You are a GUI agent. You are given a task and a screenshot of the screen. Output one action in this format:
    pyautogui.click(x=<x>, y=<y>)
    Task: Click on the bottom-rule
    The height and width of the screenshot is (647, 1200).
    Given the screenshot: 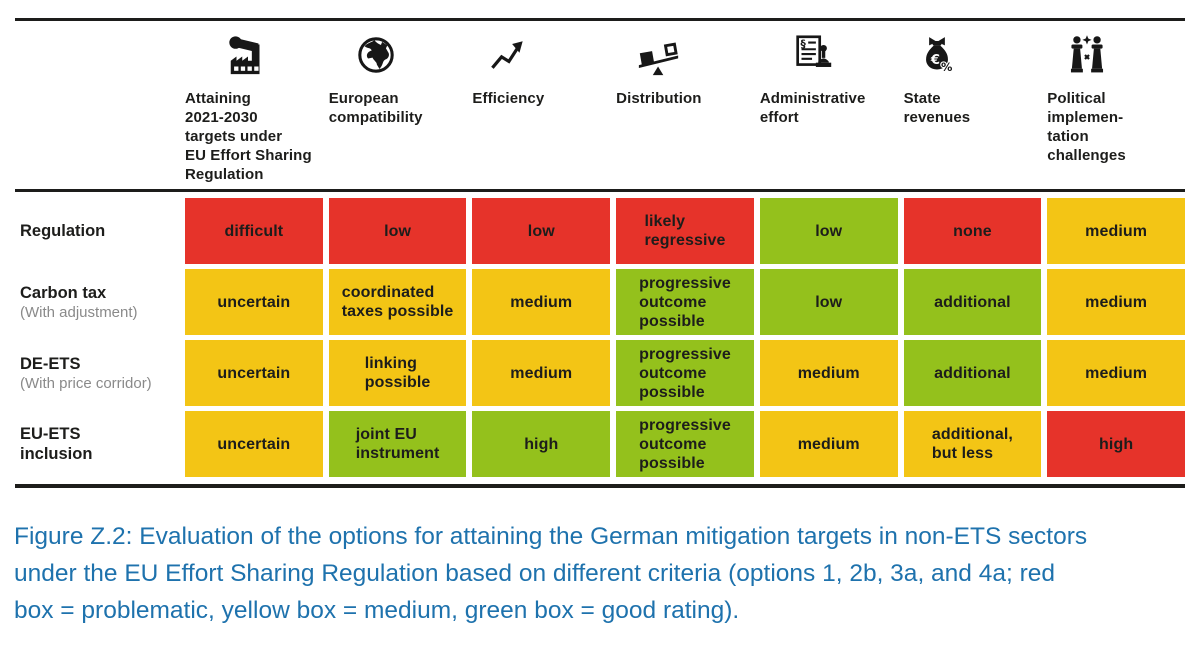 What is the action you would take?
    pyautogui.click(x=600, y=486)
    